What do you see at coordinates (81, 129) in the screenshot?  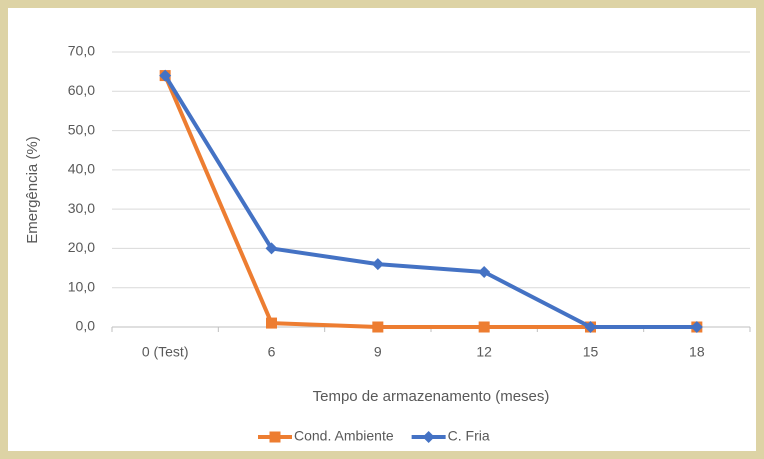 I see `y-tick-label: 50,0` at bounding box center [81, 129].